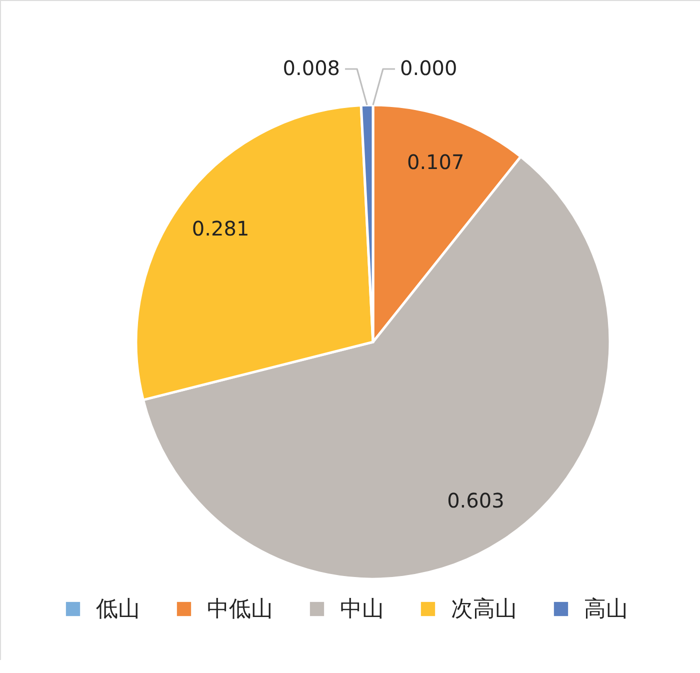 The height and width of the screenshot is (673, 700). I want to click on legend-label: 低山, so click(118, 609).